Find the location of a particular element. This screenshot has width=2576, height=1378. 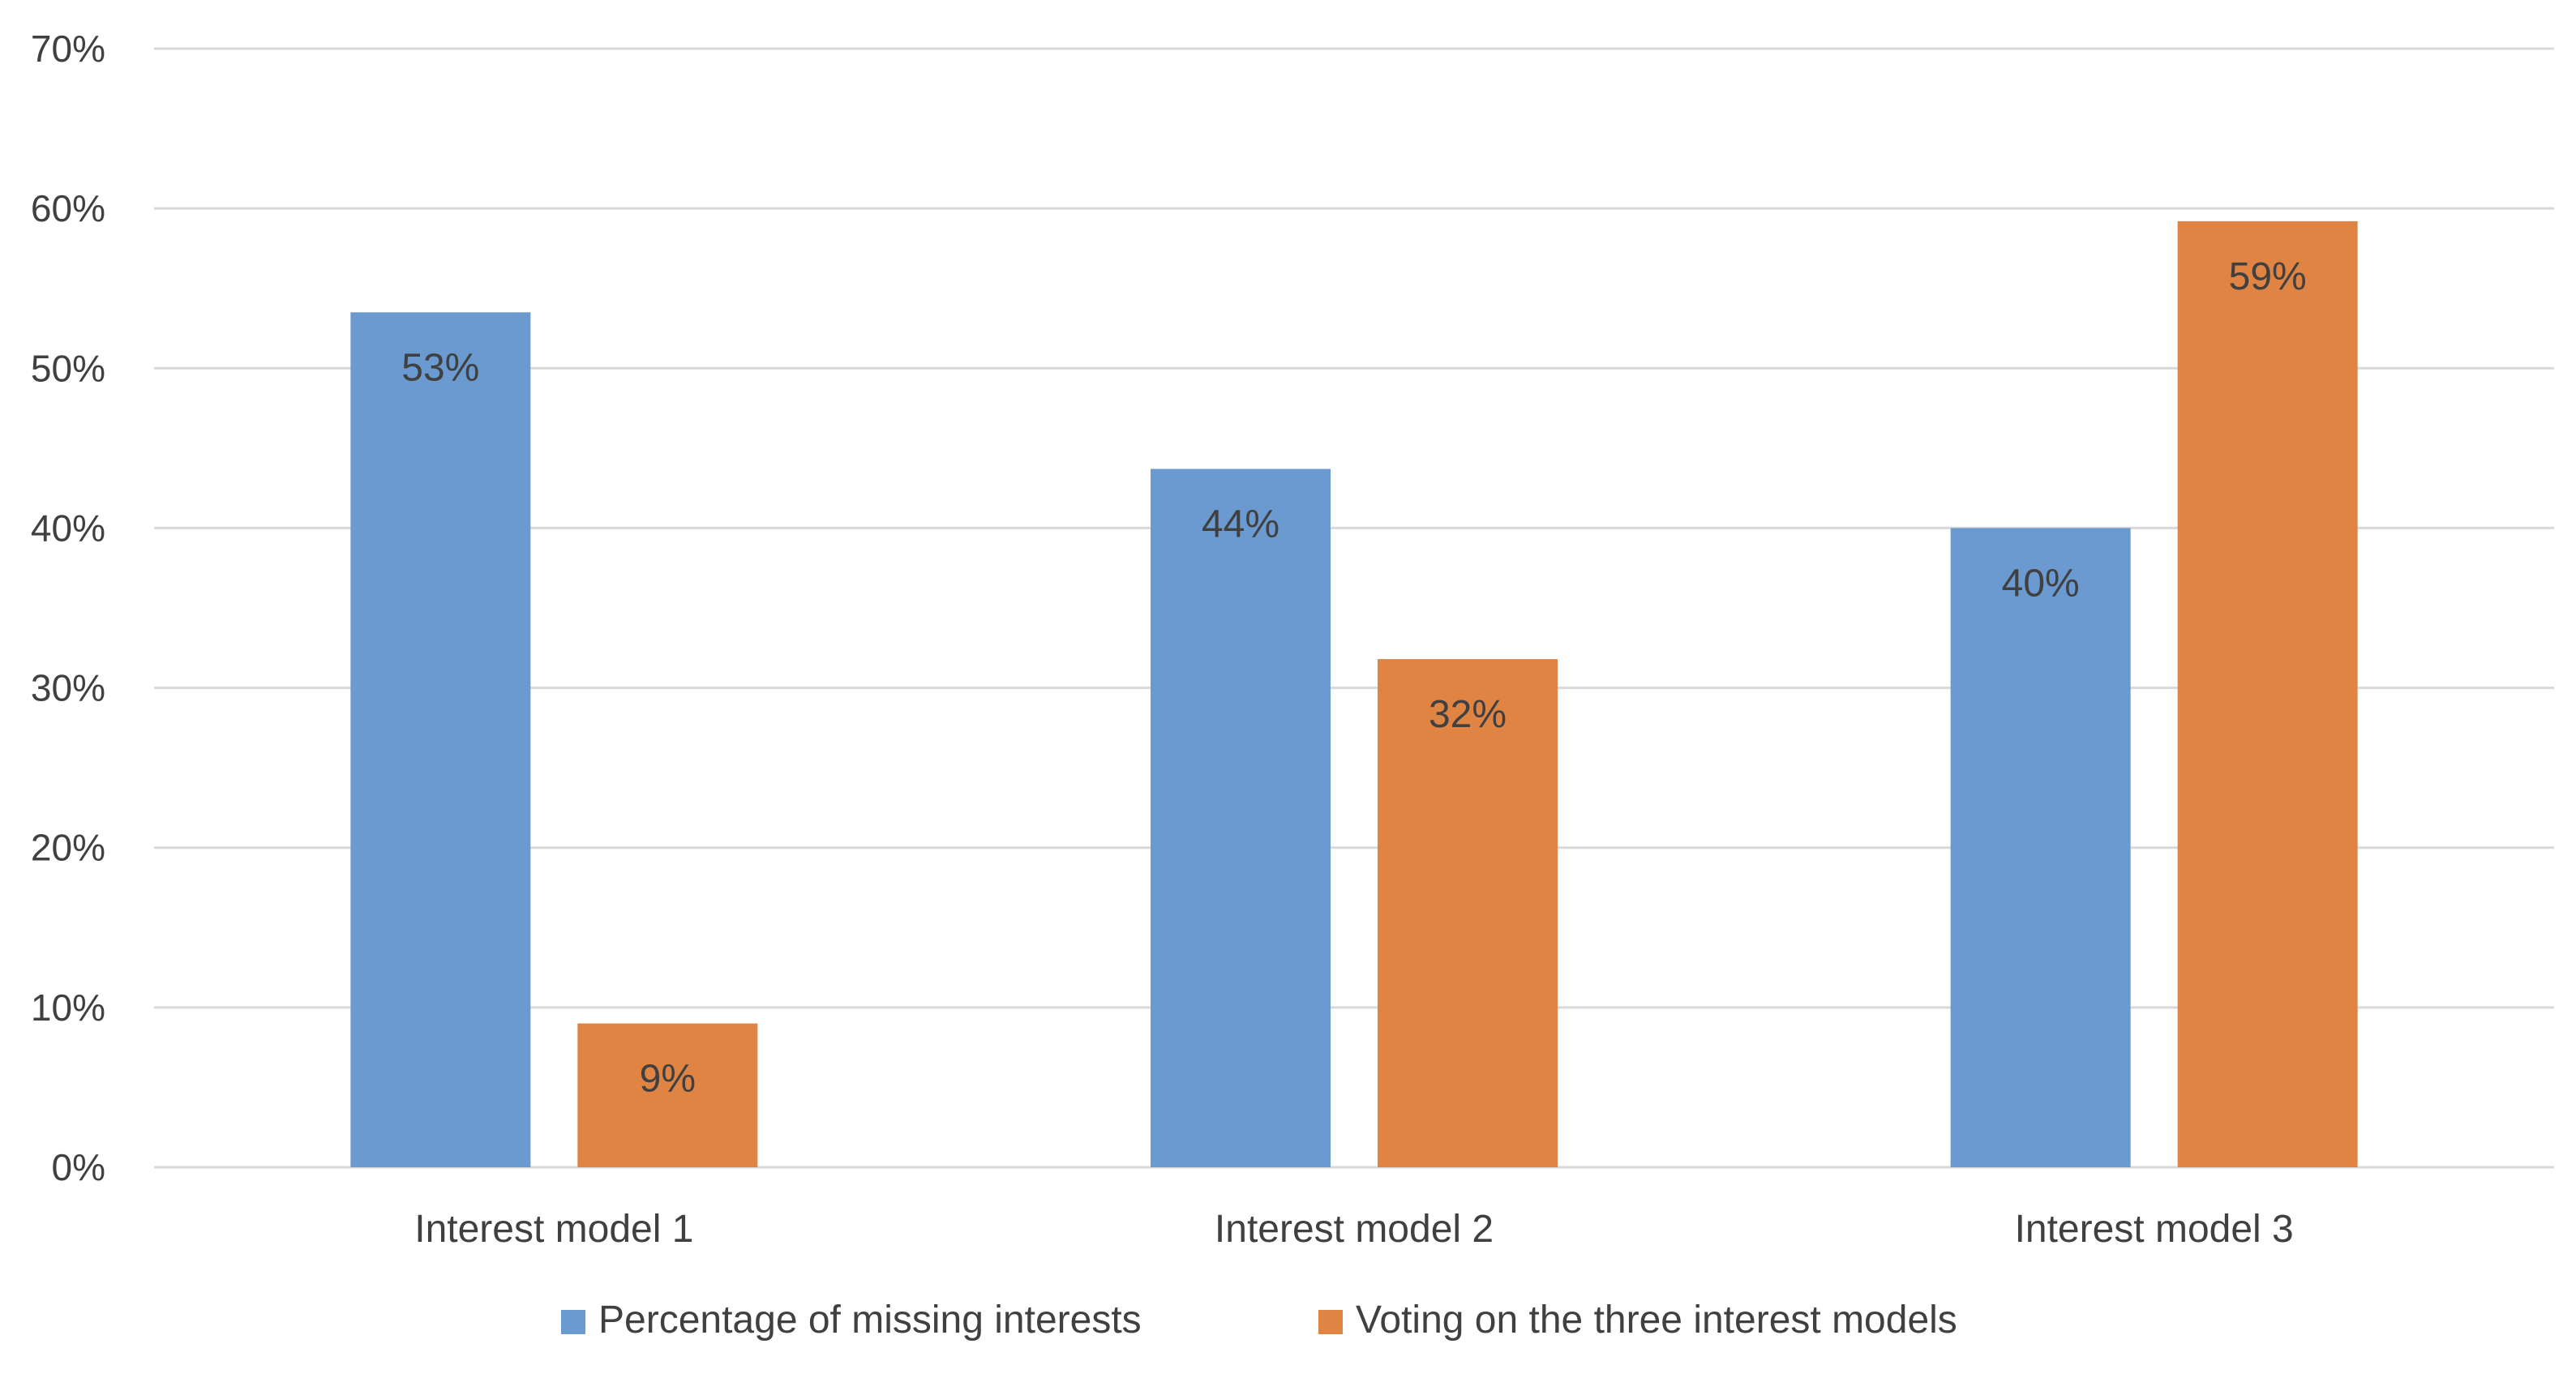

y-tick-label: 50% is located at coordinates (68, 368).